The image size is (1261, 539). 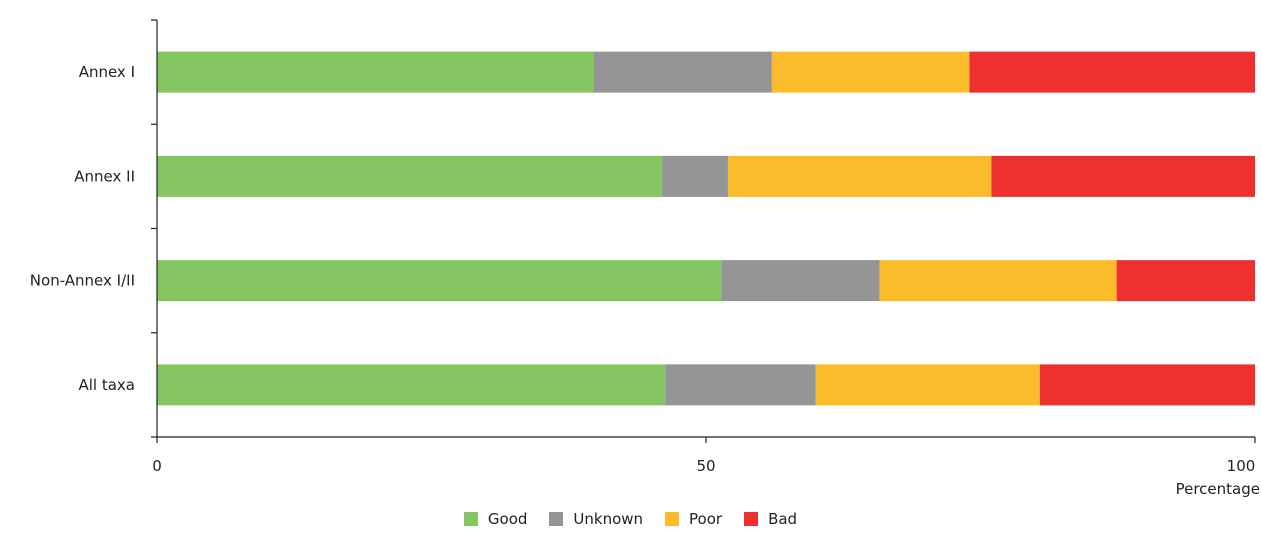 I want to click on category-label: Non-Annex I/II, so click(x=82, y=281).